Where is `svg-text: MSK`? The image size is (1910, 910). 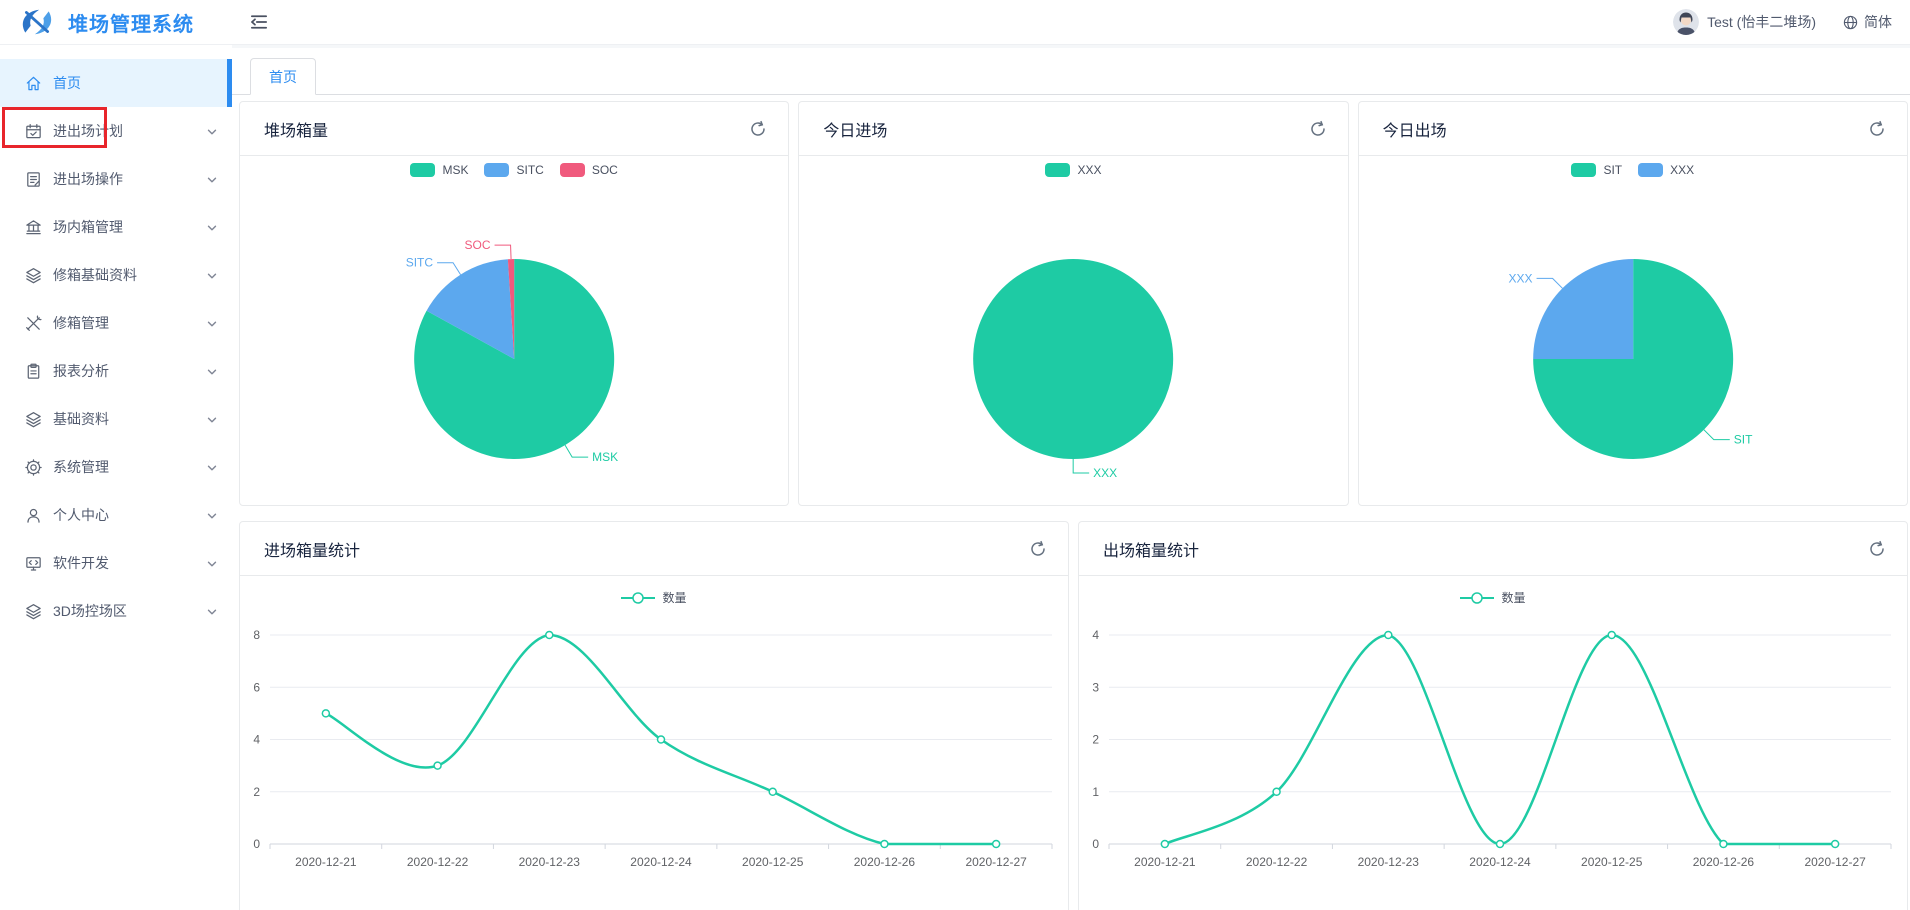
svg-text: MSK is located at coordinates (605, 457).